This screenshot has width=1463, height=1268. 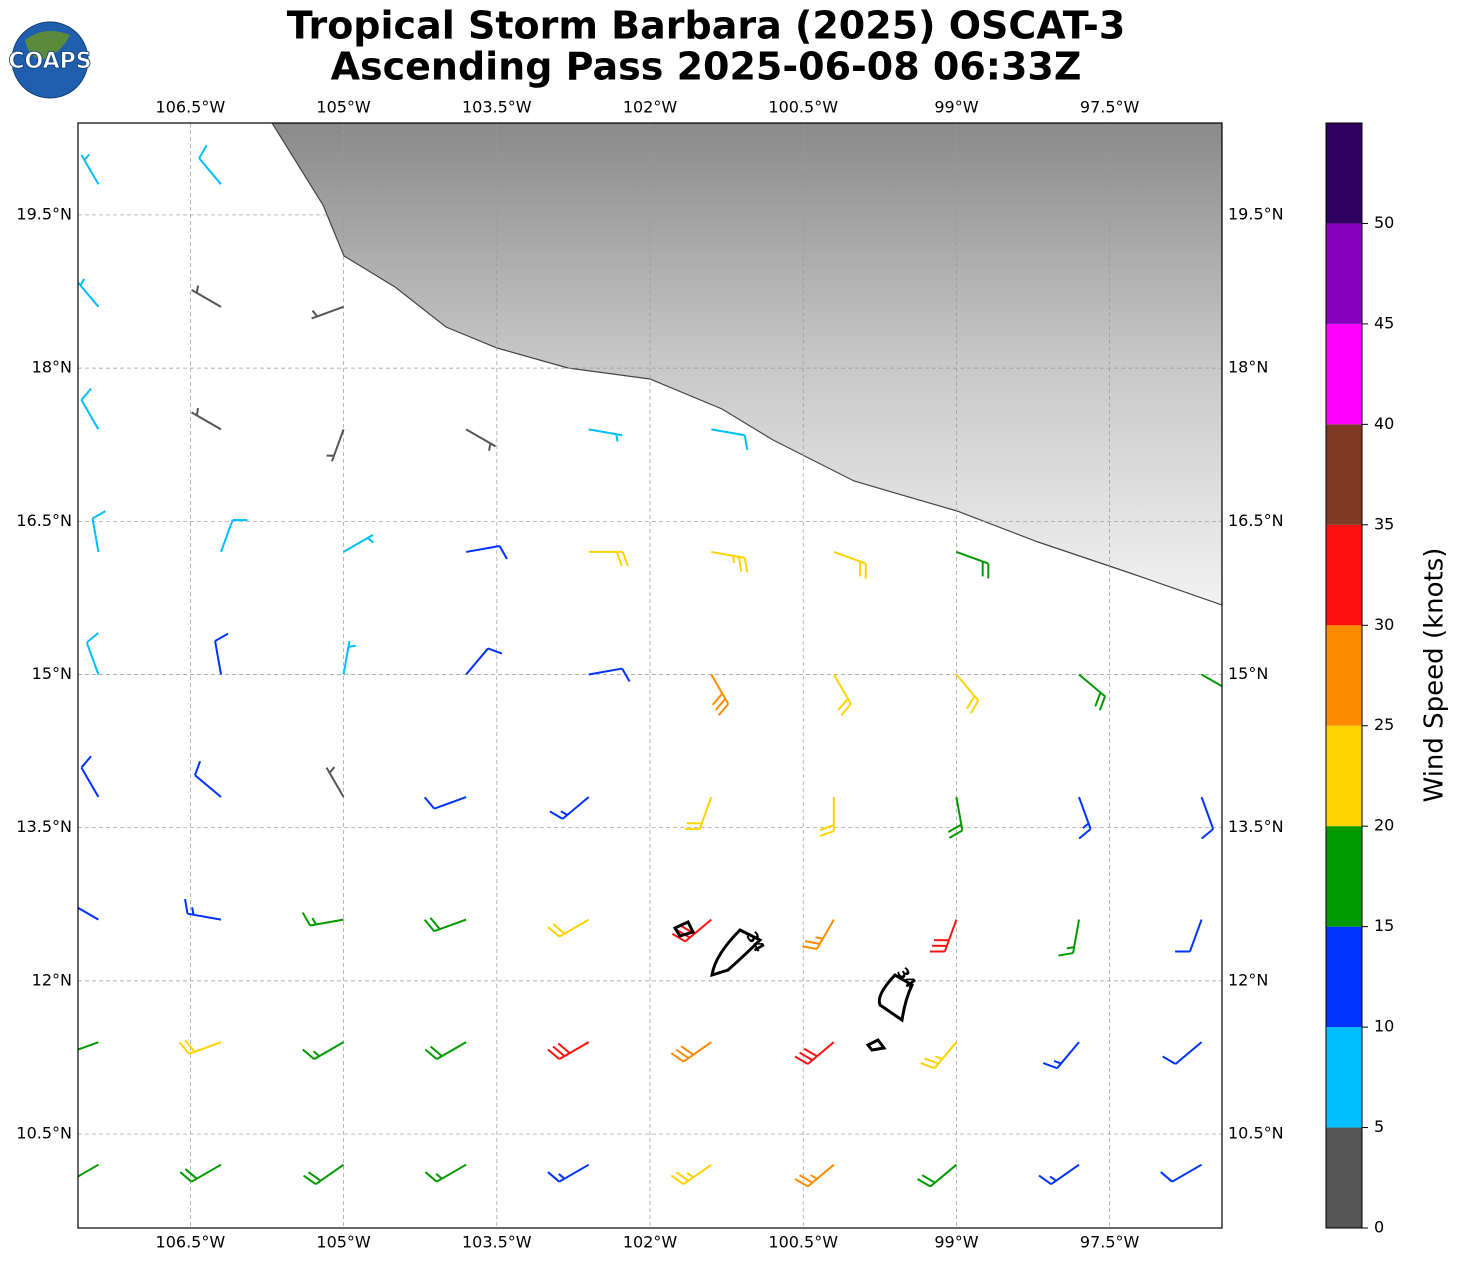 What do you see at coordinates (44, 826) in the screenshot?
I see `lat-tick-label: 13.5°N` at bounding box center [44, 826].